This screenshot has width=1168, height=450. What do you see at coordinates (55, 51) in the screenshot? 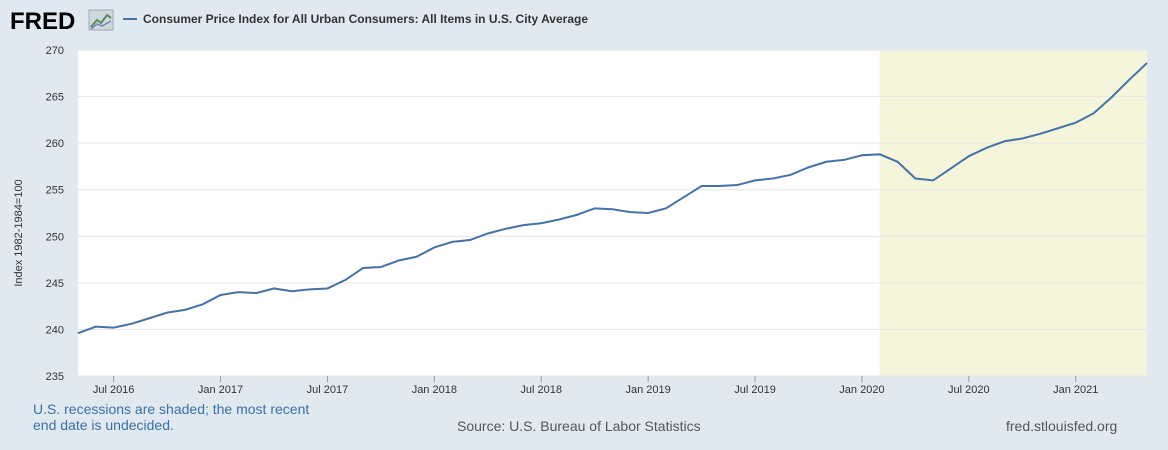
I see `y-tick-label: 270` at bounding box center [55, 51].